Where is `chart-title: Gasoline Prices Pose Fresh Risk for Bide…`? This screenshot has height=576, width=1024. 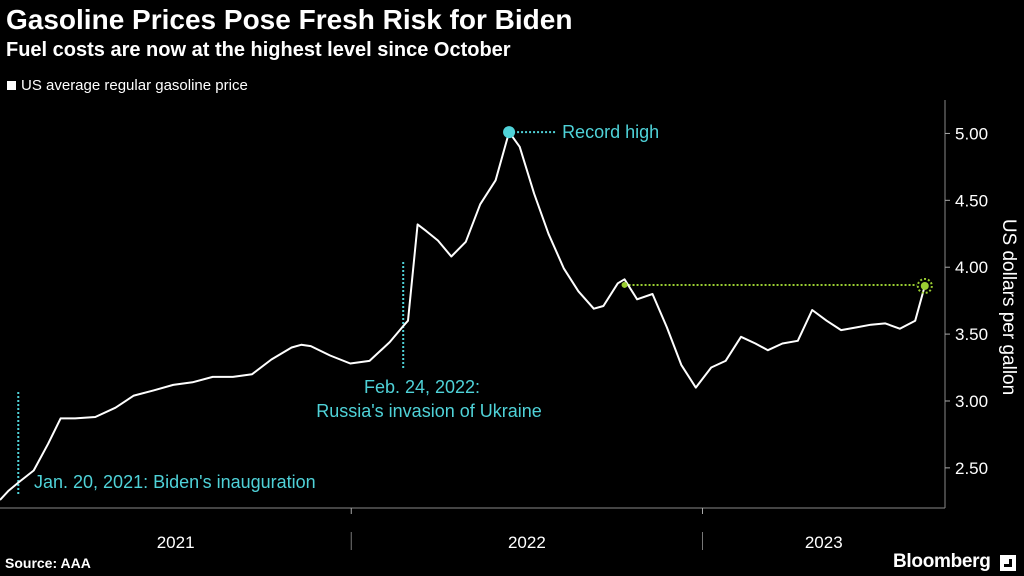 chart-title: Gasoline Prices Pose Fresh Risk for Bide… is located at coordinates (289, 19).